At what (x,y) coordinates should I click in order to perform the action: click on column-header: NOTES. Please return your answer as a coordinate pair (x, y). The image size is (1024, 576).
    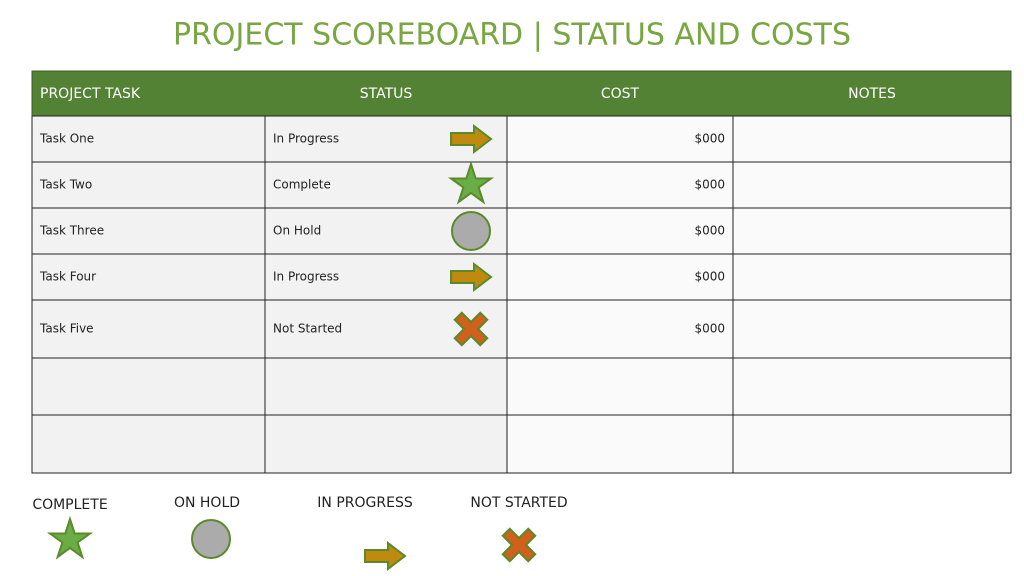
    Looking at the image, I should click on (872, 94).